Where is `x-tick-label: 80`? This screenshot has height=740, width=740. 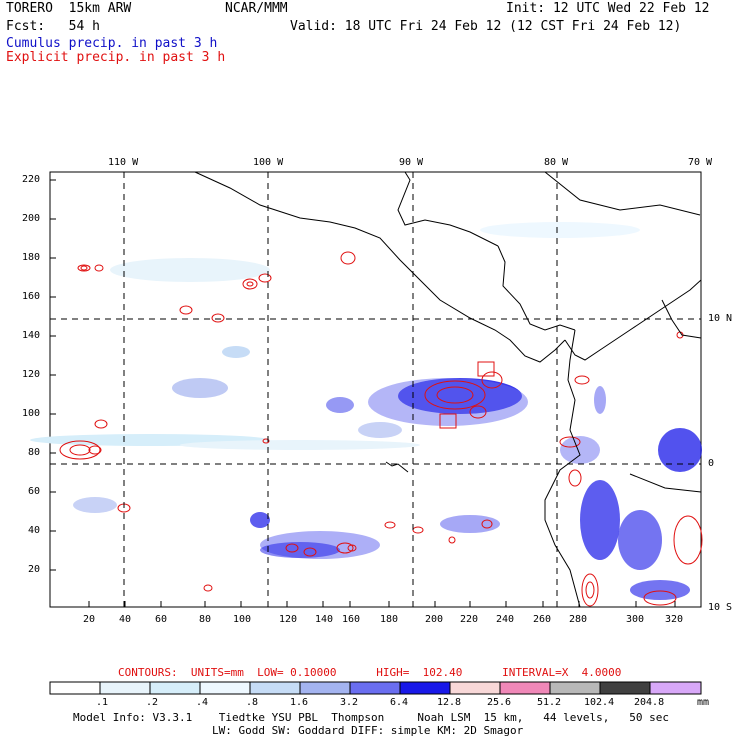 x-tick-label: 80 is located at coordinates (205, 619).